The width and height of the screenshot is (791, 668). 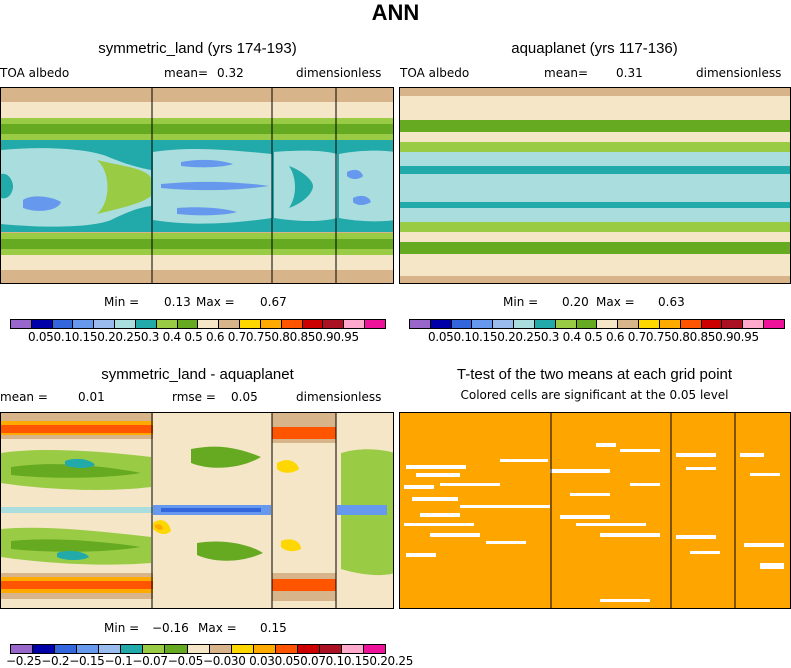 I want to click on panel1-title: symmetric_land (yrs 174-193), so click(x=197, y=48).